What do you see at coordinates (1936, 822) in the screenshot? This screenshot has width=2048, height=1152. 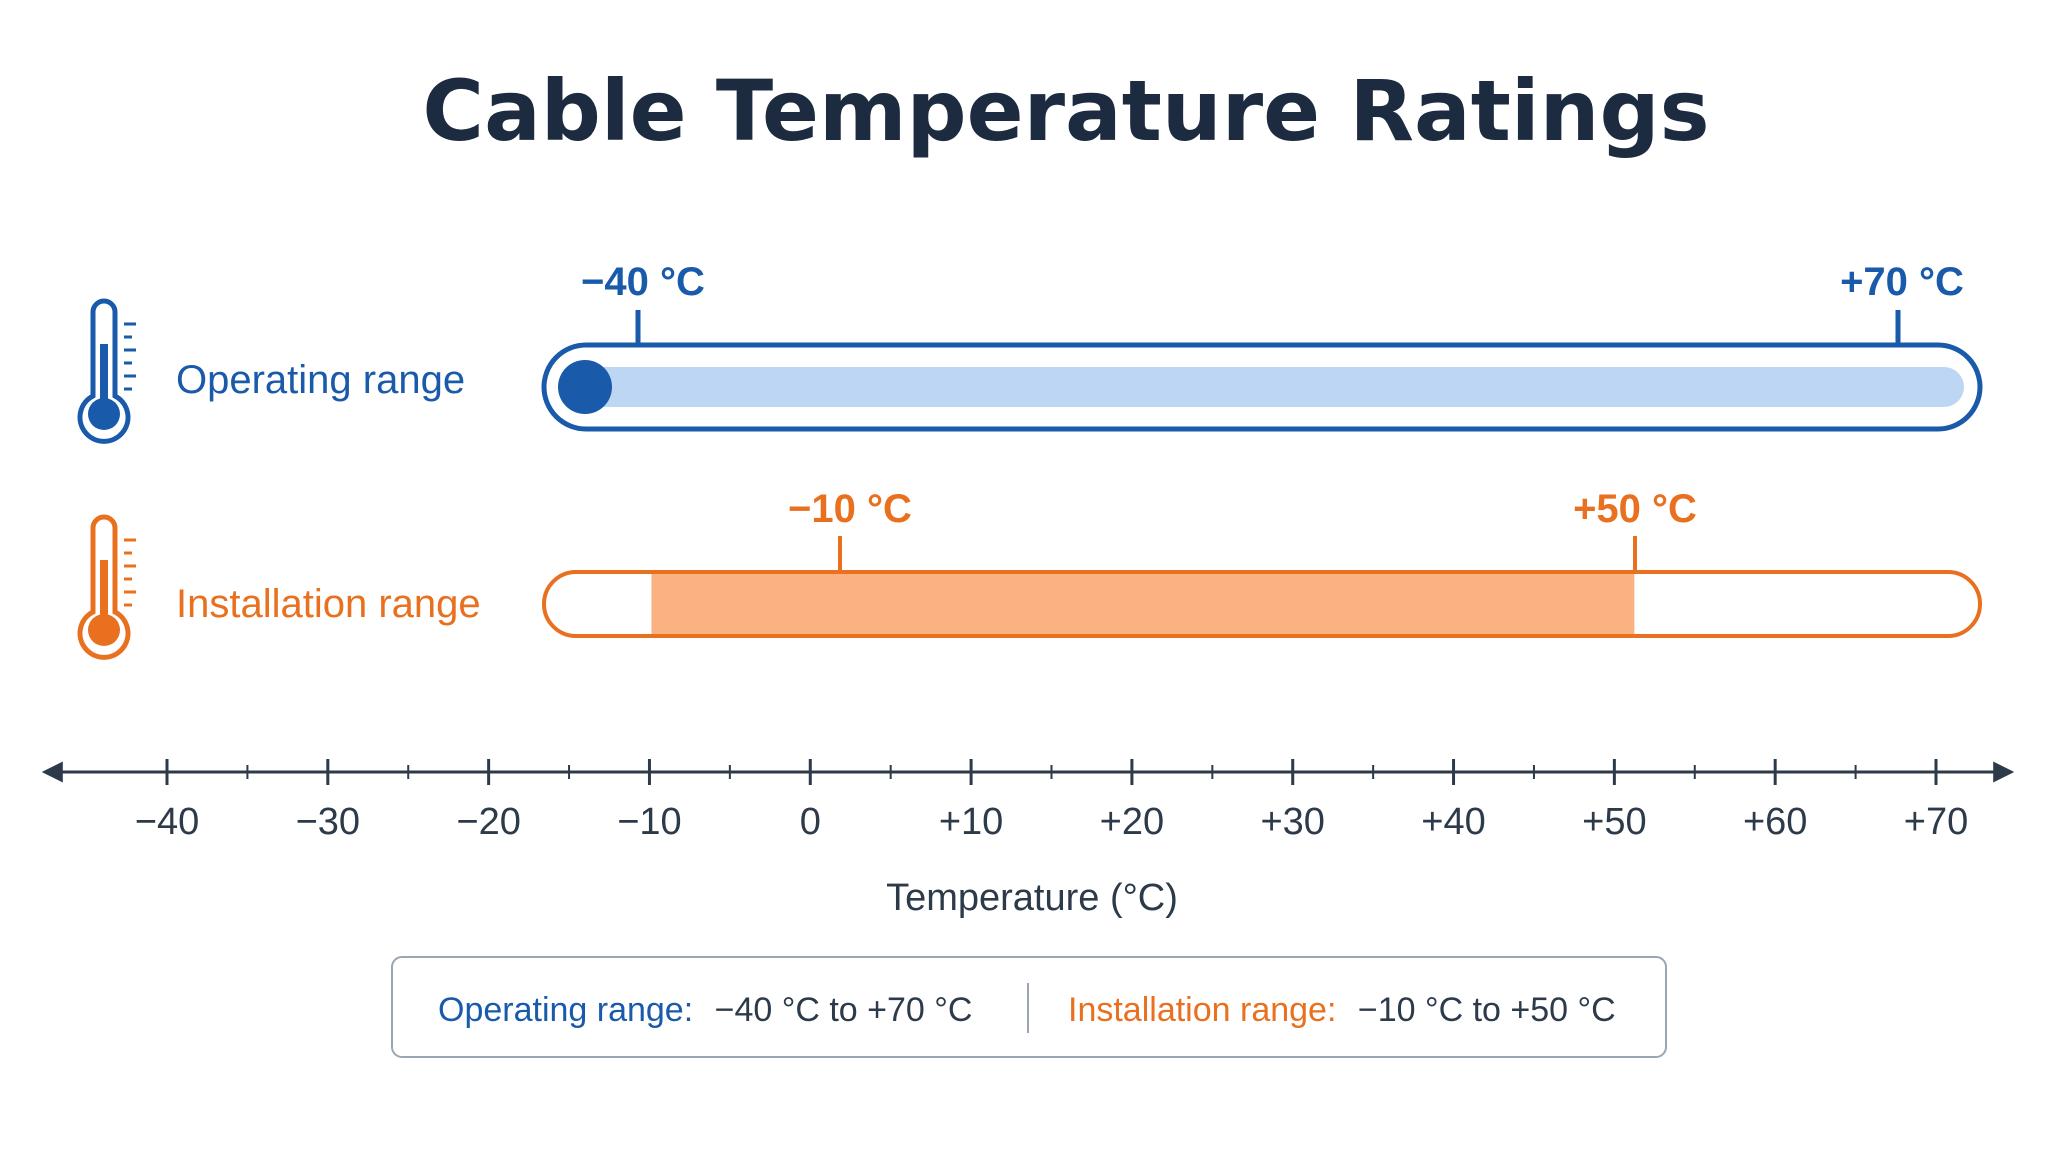 I see `x-axis-tick-label: +70` at bounding box center [1936, 822].